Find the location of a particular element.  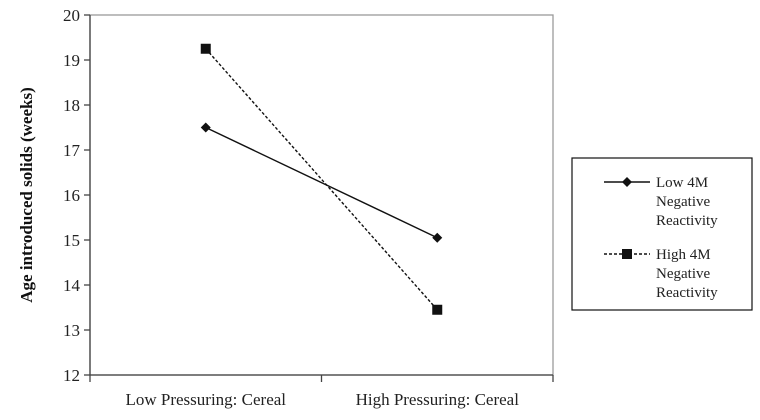

y-tick-label: 20 is located at coordinates (71, 15).